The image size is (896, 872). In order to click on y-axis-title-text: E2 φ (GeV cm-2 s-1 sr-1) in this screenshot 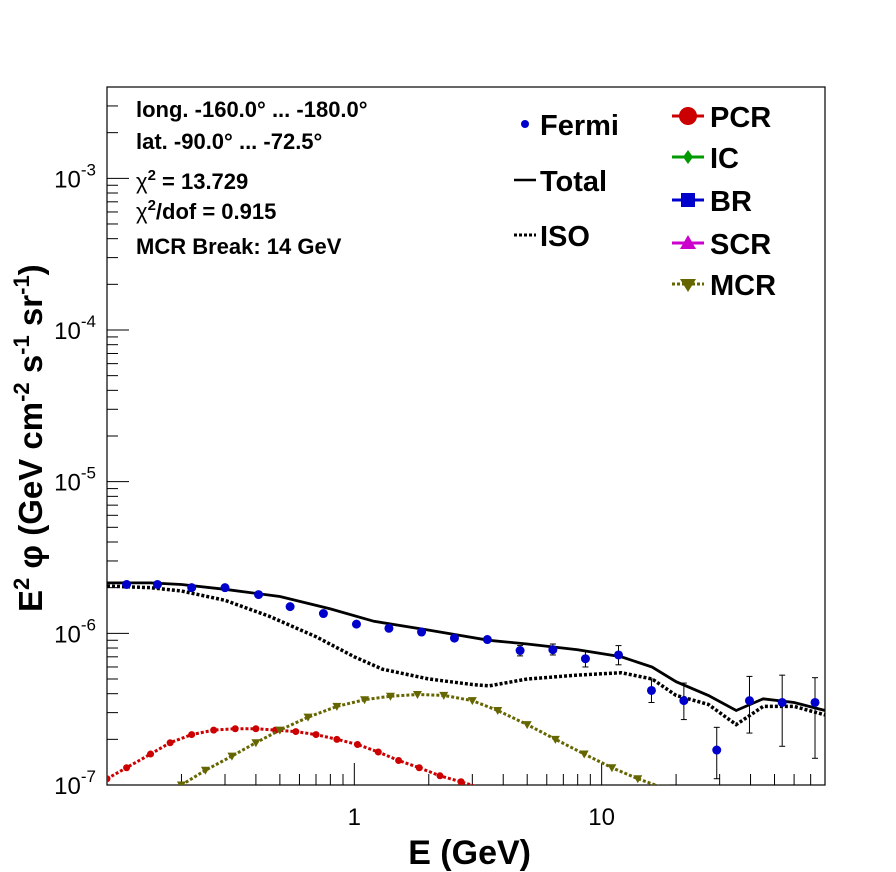, I will do `click(29, 438)`.